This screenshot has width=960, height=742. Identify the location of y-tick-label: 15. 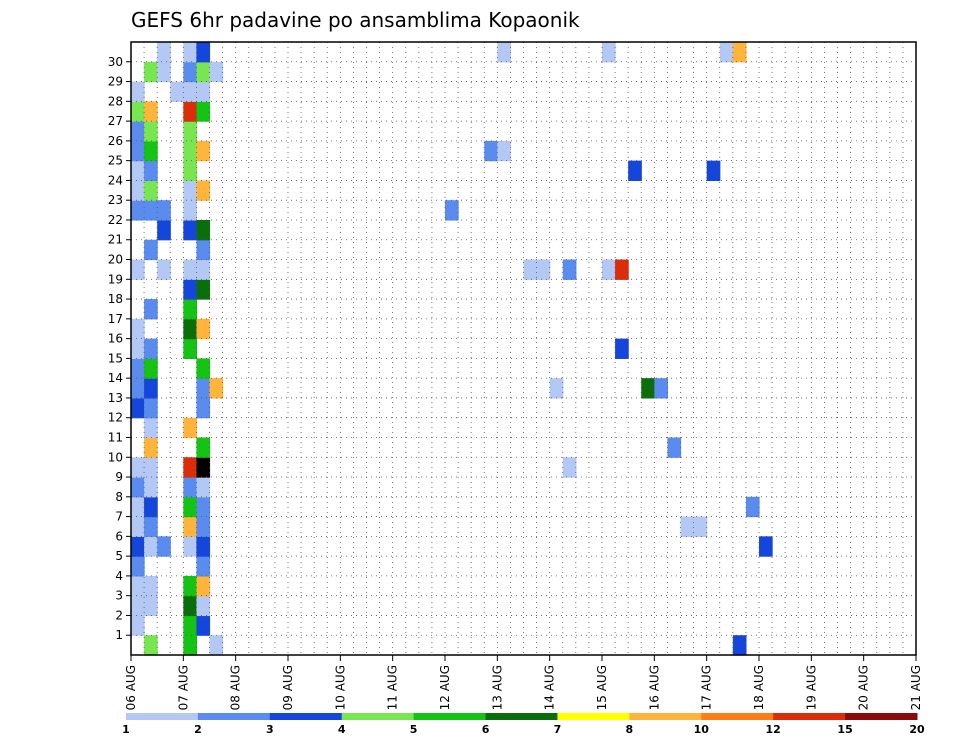
(115, 358).